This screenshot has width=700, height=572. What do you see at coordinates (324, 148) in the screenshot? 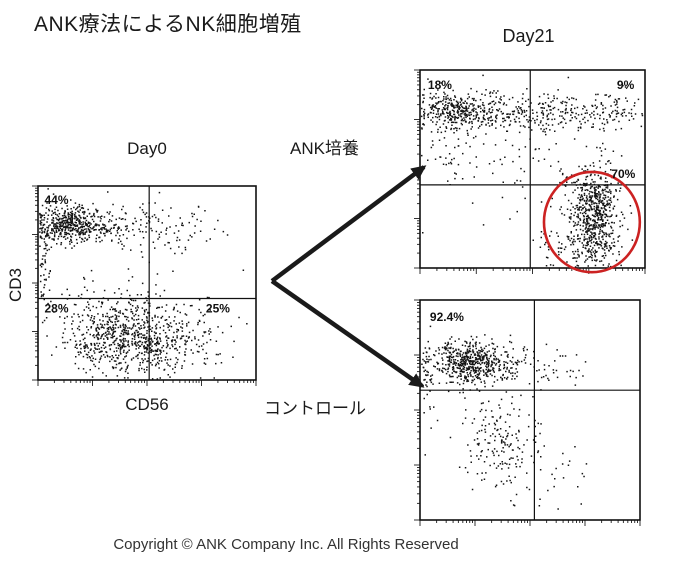
I see `label-ank-culture: ANK培養` at bounding box center [324, 148].